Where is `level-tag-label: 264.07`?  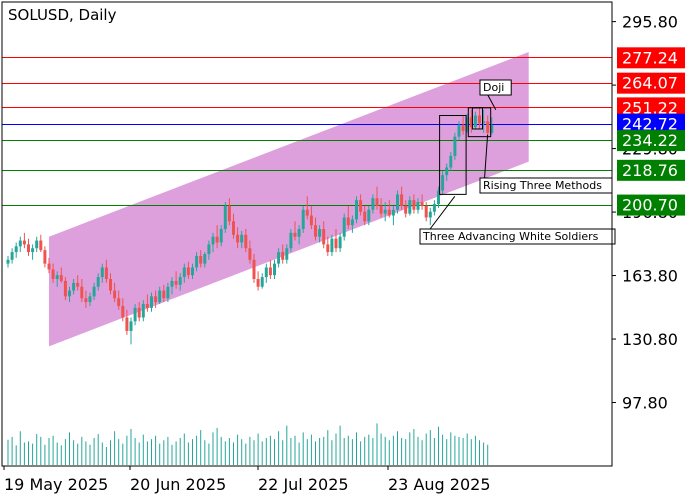 level-tag-label: 264.07 is located at coordinates (650, 83).